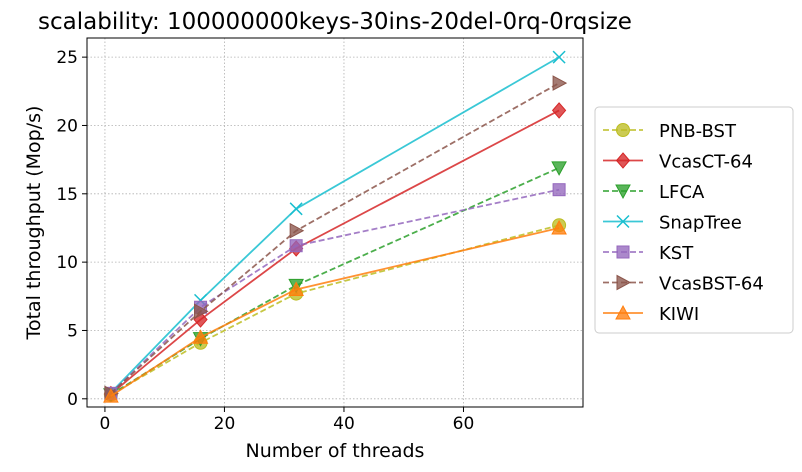 The image size is (802, 472). I want to click on x-tick-label: 60, so click(464, 424).